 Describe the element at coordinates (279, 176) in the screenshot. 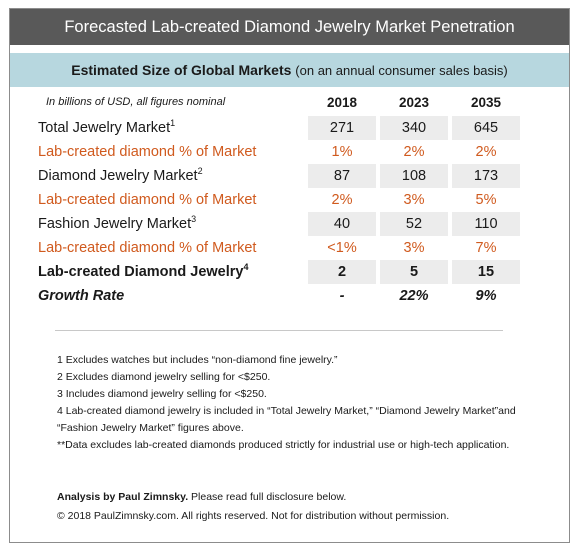

I see `table-row: Diamond Jewelry Market2 87 108 173` at that location.